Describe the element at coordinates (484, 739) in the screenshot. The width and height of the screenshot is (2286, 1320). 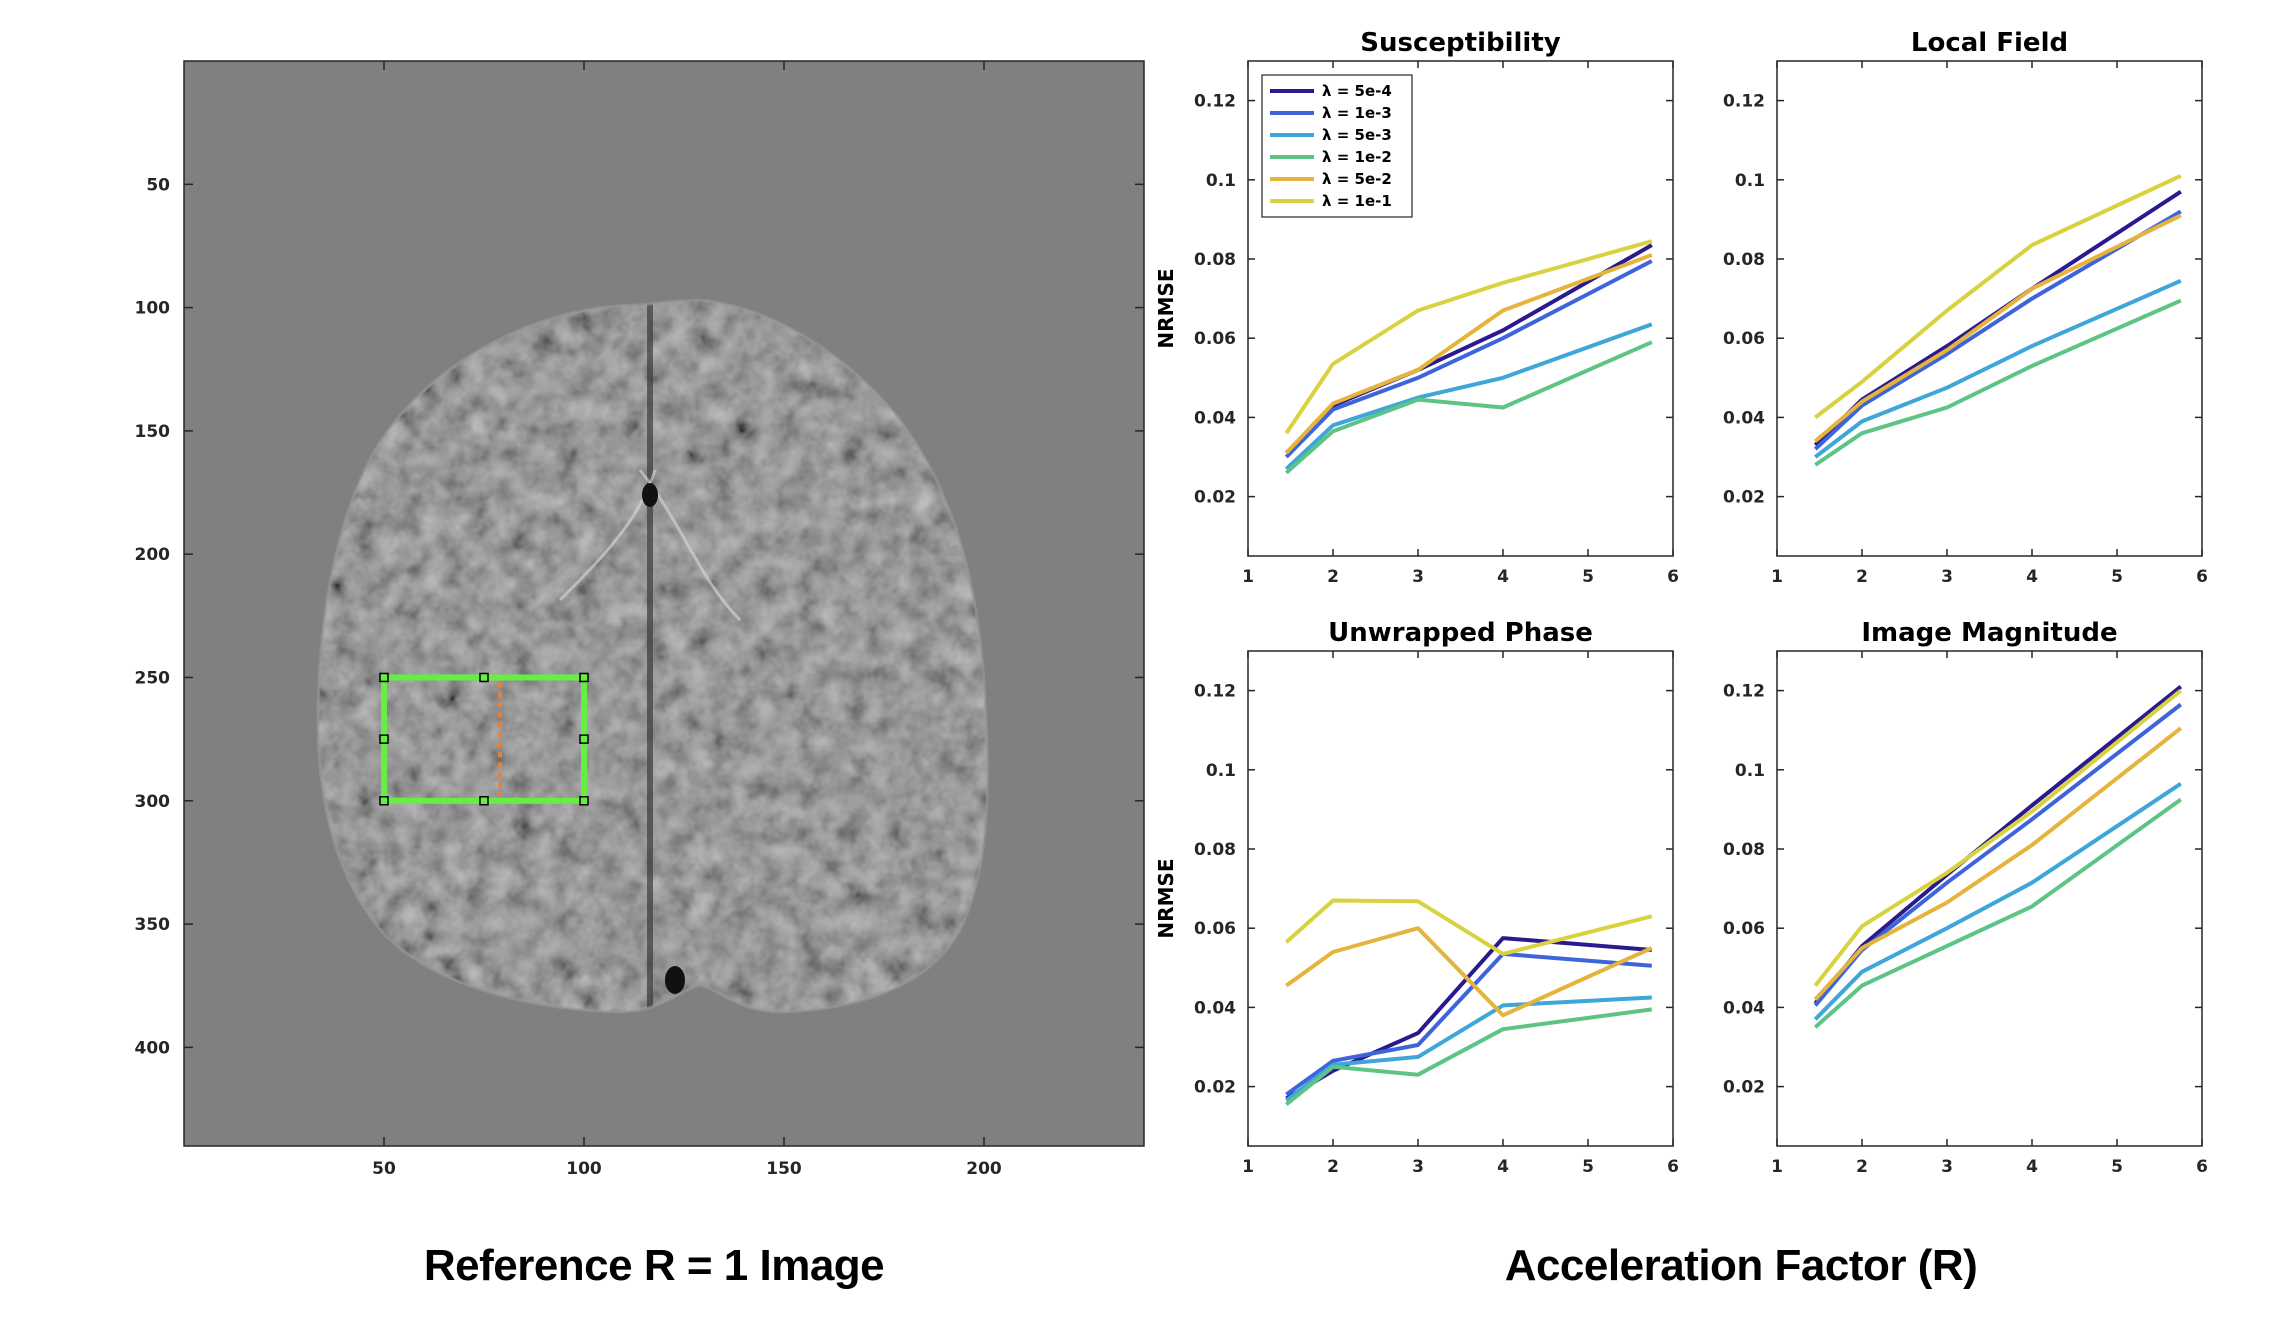
I see `roi-rectangle` at that location.